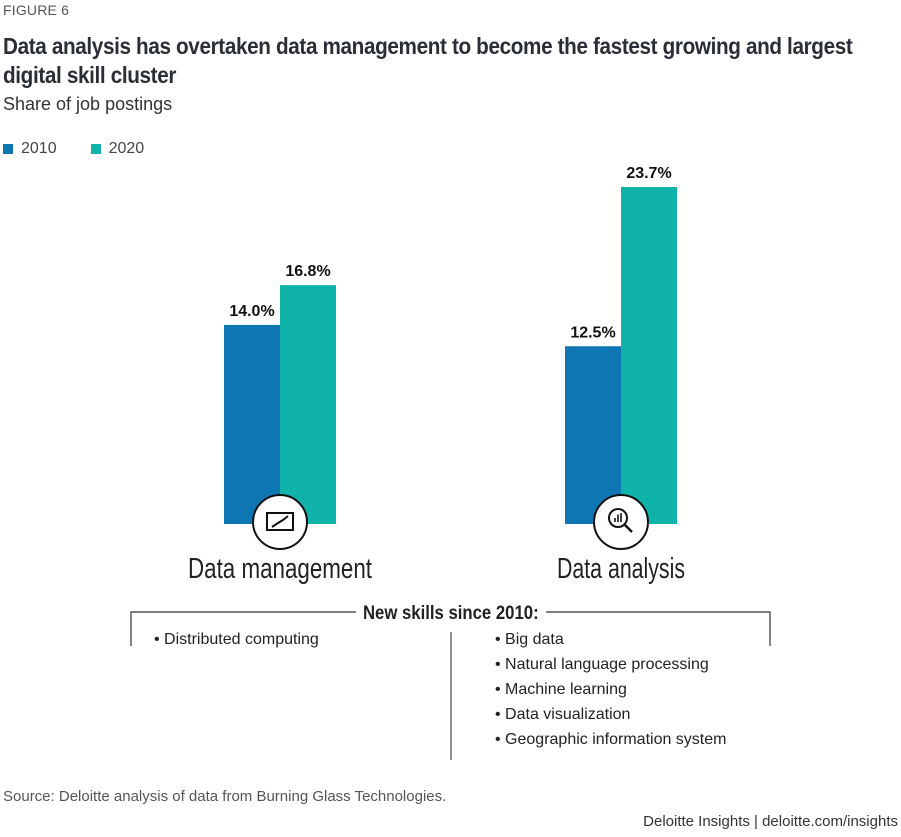 The height and width of the screenshot is (837, 901). I want to click on skill-item: Distributed computing, so click(236, 639).